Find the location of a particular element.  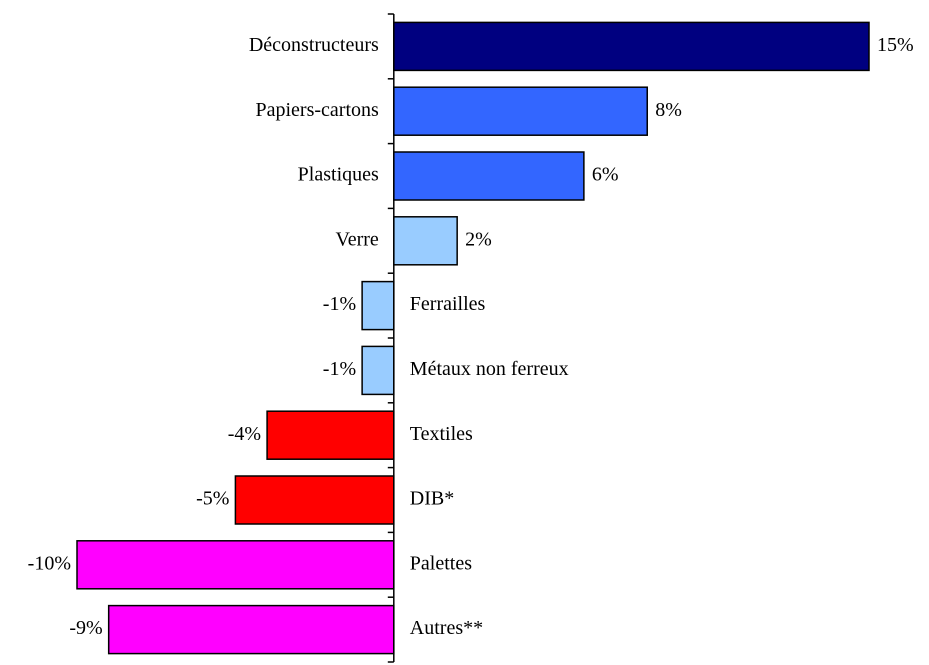

value-label: -9% is located at coordinates (85, 628).